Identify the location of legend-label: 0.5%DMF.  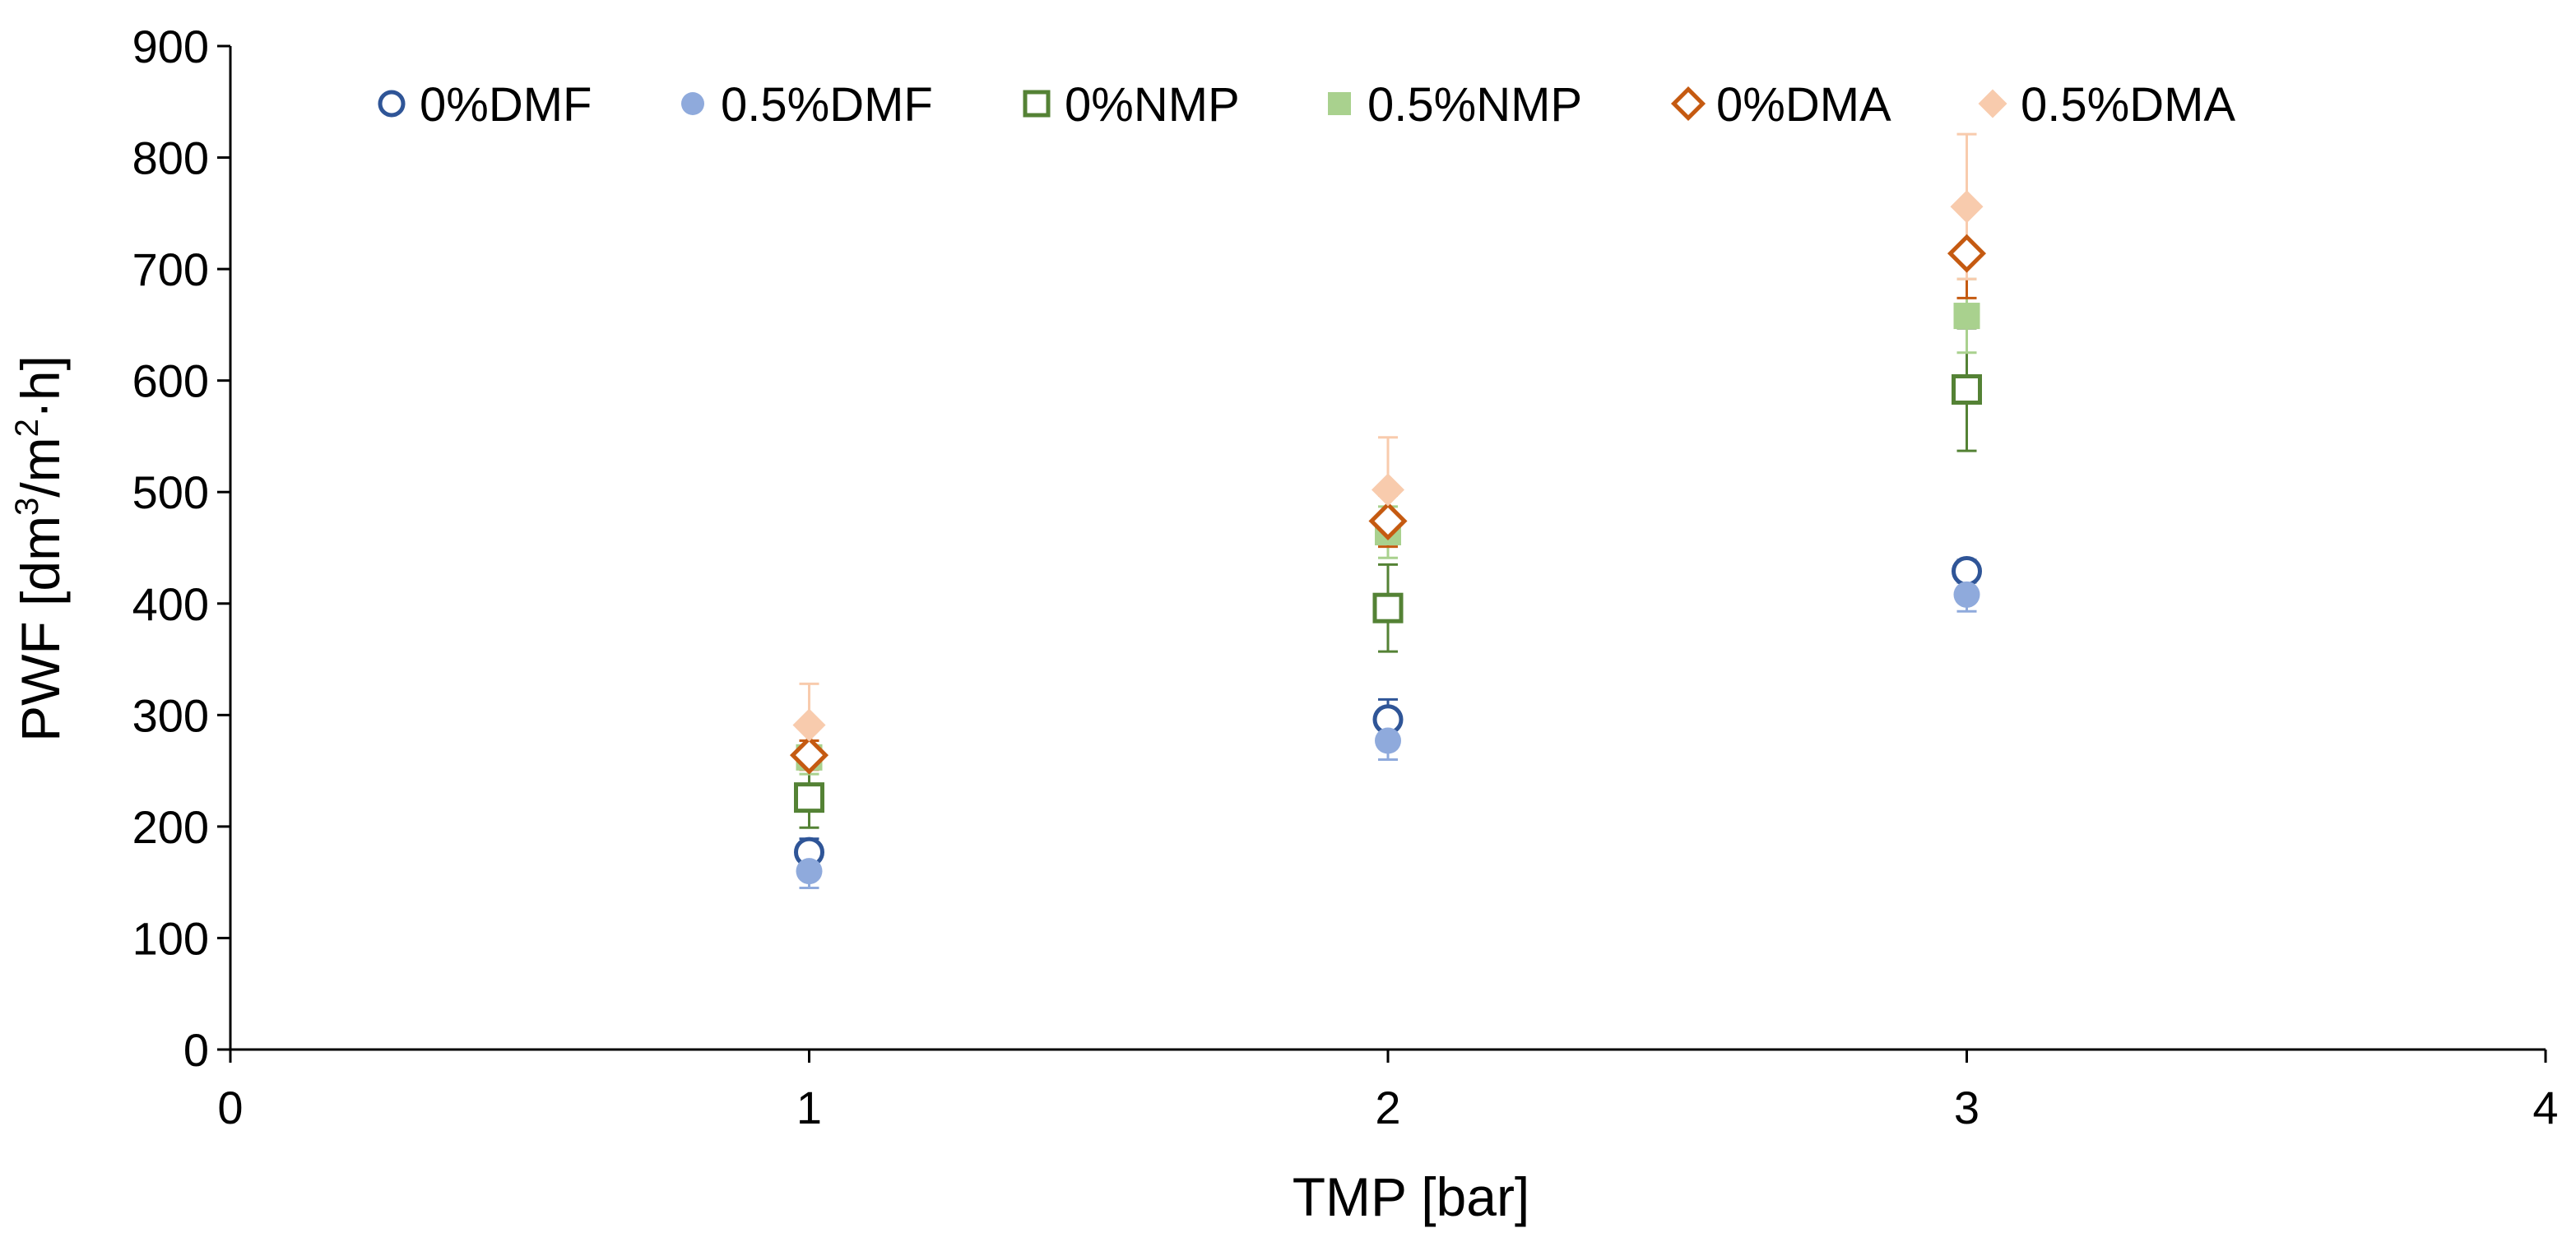
(827, 105).